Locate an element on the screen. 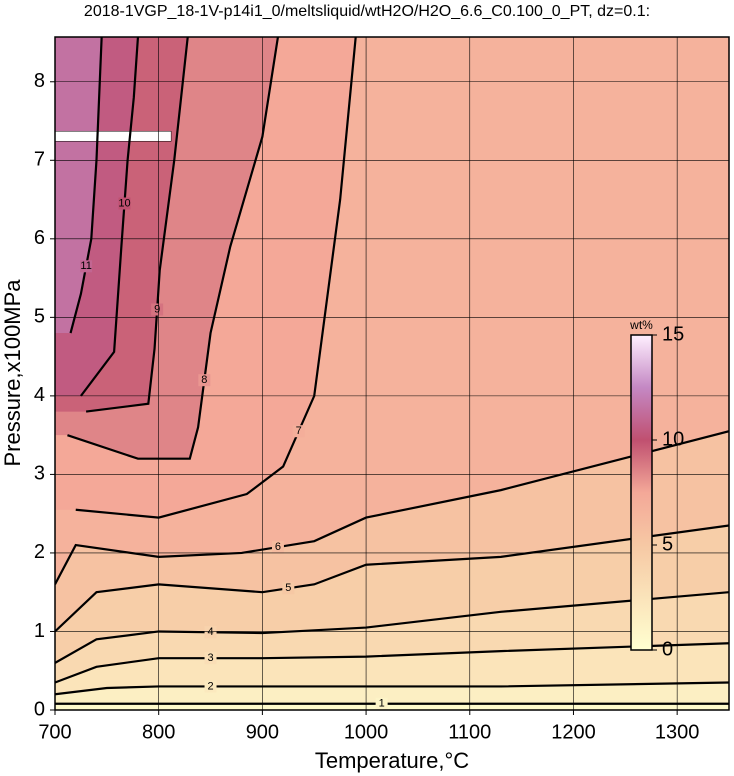 This screenshot has height=776, width=734. x-tick-label: 700 is located at coordinates (54, 732).